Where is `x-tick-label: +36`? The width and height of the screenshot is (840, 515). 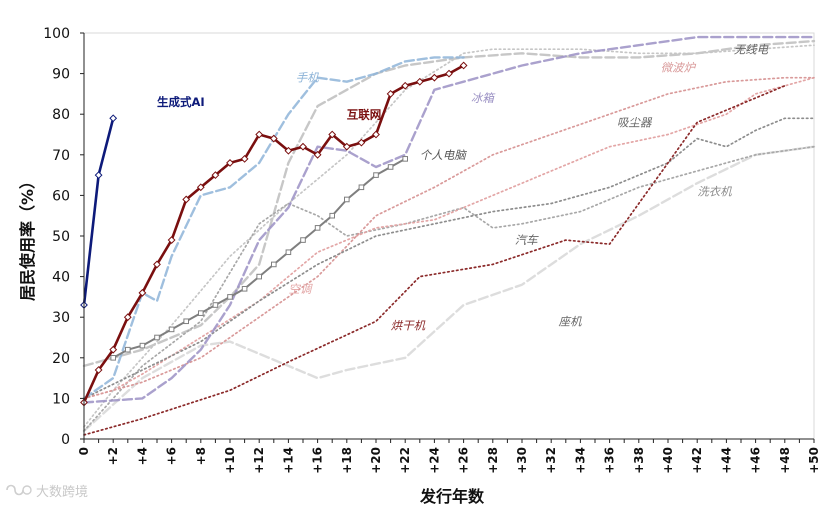 x-tick-label: +36 is located at coordinates (610, 460).